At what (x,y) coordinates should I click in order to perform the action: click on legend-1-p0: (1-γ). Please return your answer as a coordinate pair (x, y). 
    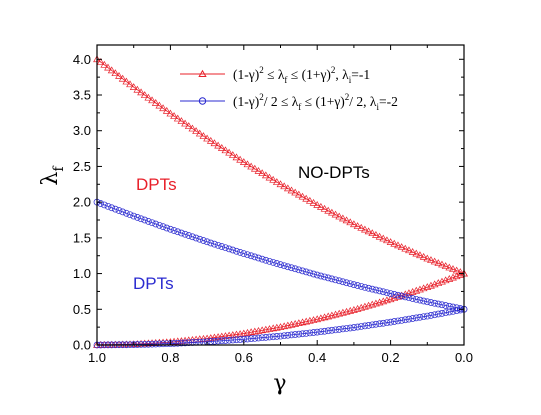
    Looking at the image, I should click on (246, 74).